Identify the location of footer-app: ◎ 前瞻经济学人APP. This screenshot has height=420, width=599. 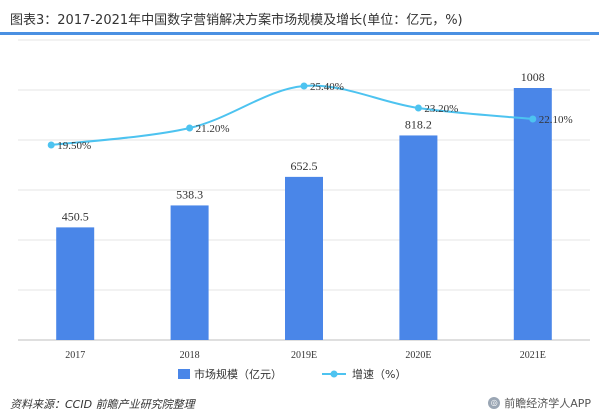
(539, 403).